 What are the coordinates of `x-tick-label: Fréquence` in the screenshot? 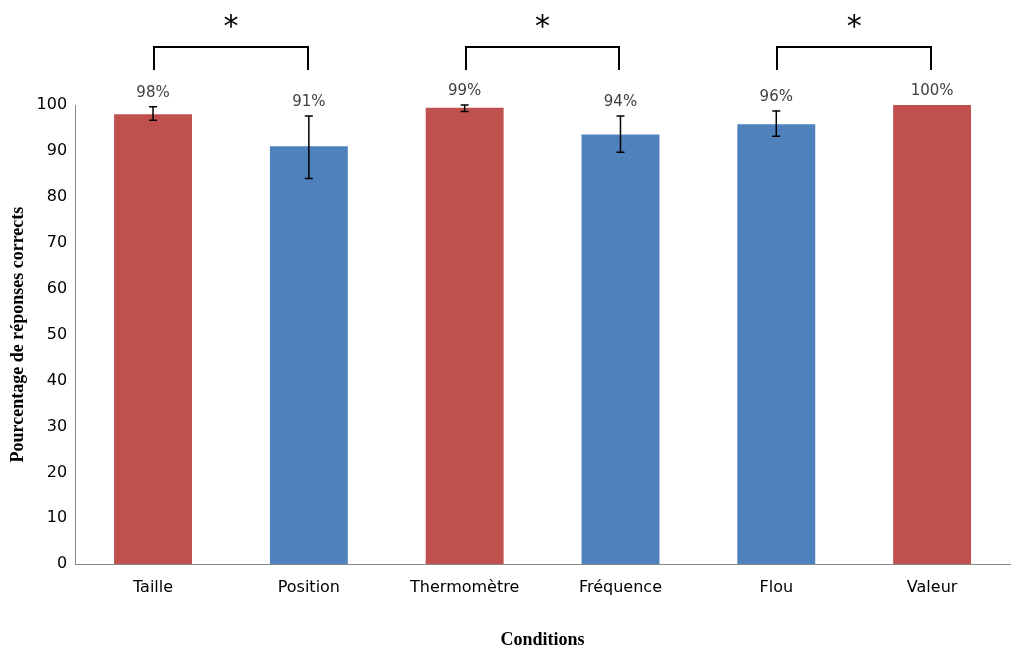 It's located at (620, 586).